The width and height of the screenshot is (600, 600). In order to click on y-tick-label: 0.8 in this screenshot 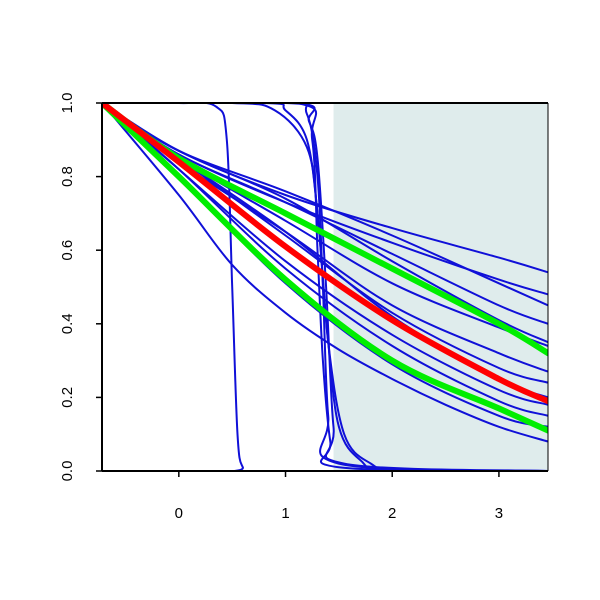, I will do `click(67, 176)`.